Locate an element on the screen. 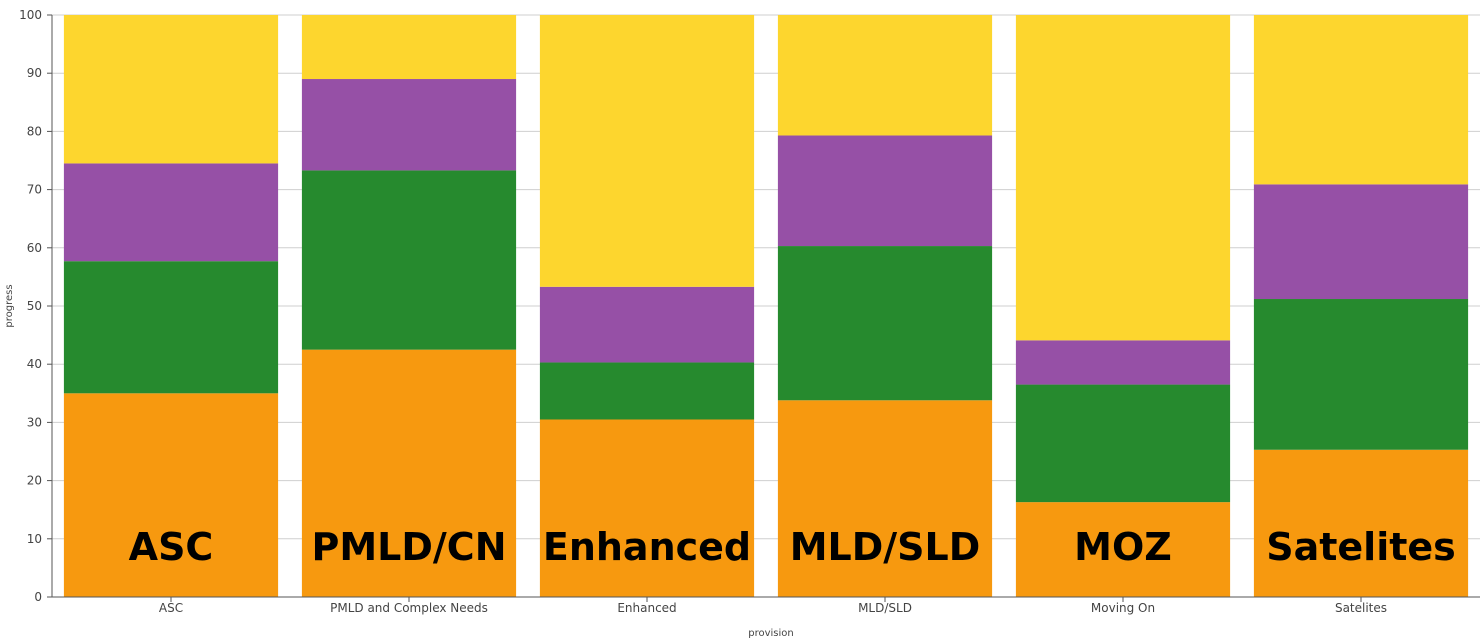 This screenshot has height=644, width=1480. bar-overlay-label: MLD/SLD is located at coordinates (885, 547).